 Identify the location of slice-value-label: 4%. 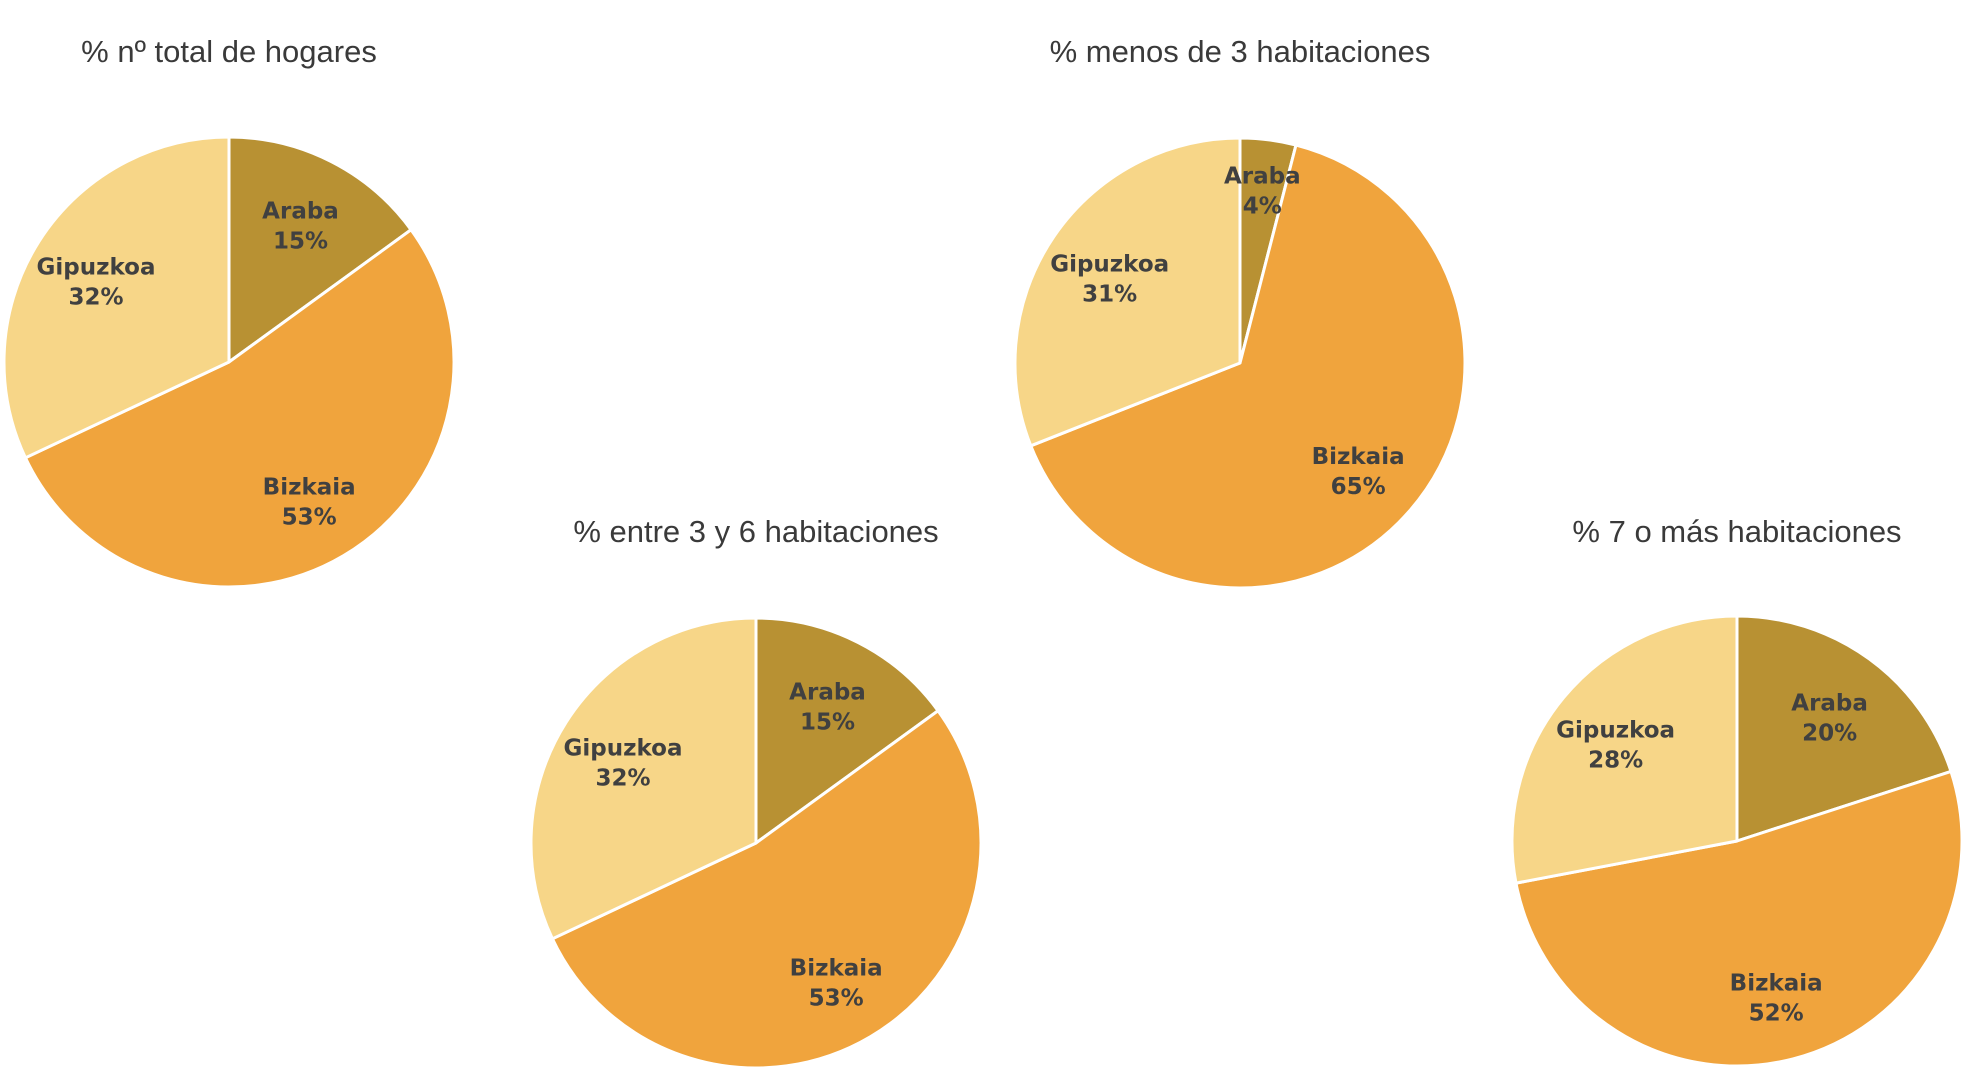
(1262, 207).